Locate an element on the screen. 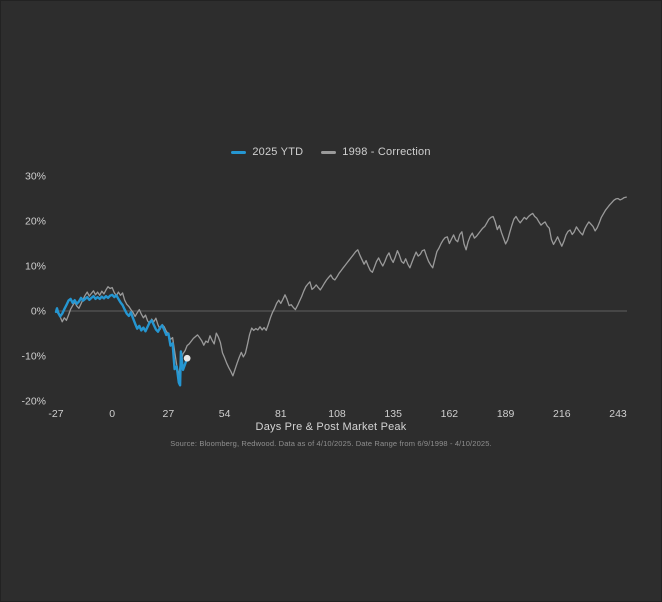 The width and height of the screenshot is (662, 602). x-tick-label: 27 is located at coordinates (169, 414).